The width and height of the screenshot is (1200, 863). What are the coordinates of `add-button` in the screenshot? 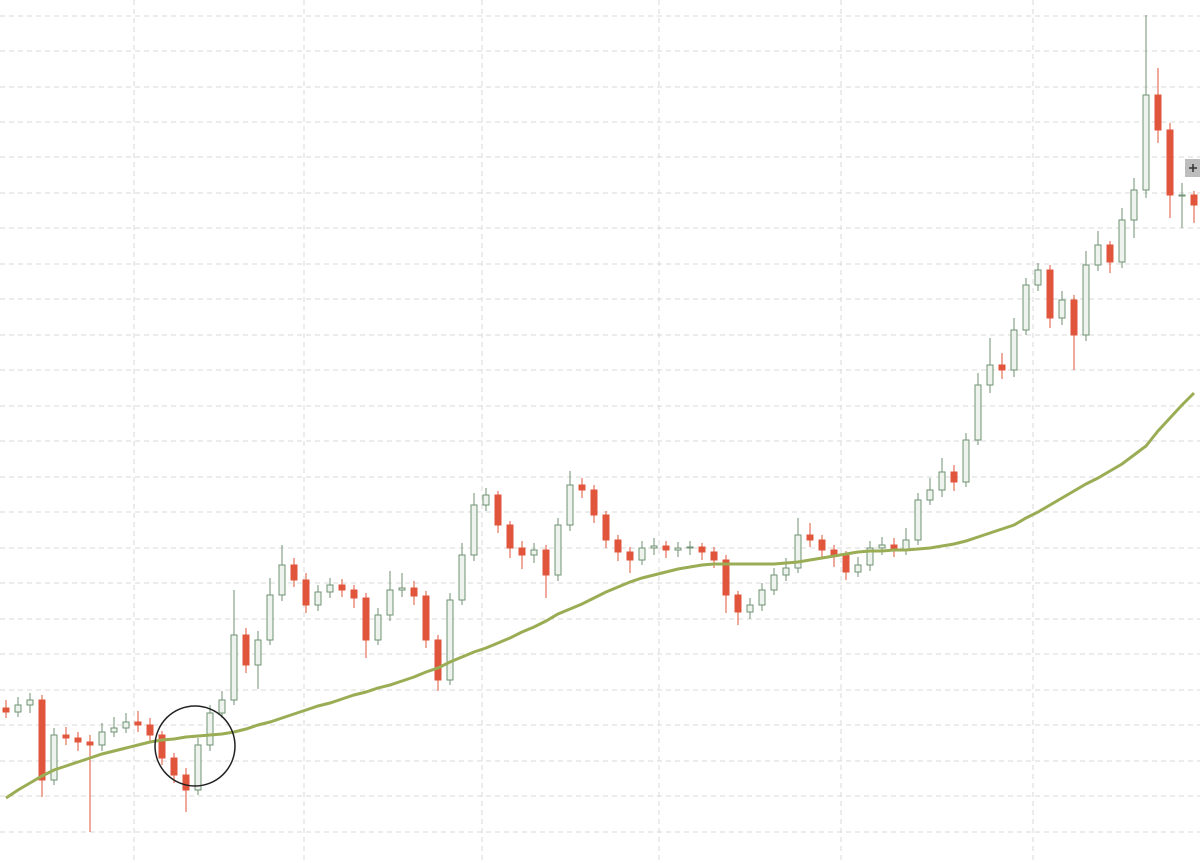 It's located at (1192, 168).